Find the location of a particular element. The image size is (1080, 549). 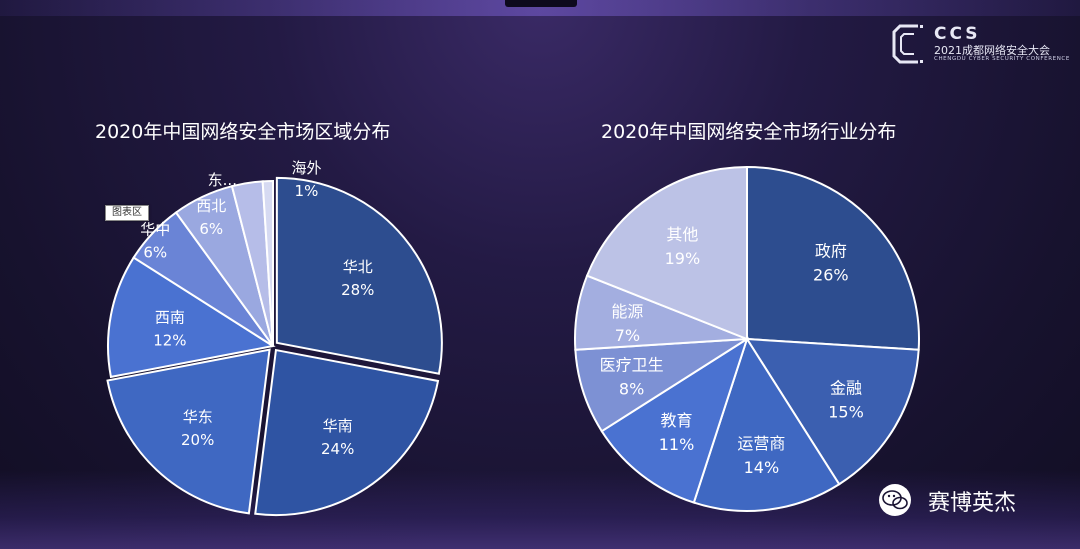

industry-chart-title: 2020年中国网络安全市场行业分布 is located at coordinates (749, 132).